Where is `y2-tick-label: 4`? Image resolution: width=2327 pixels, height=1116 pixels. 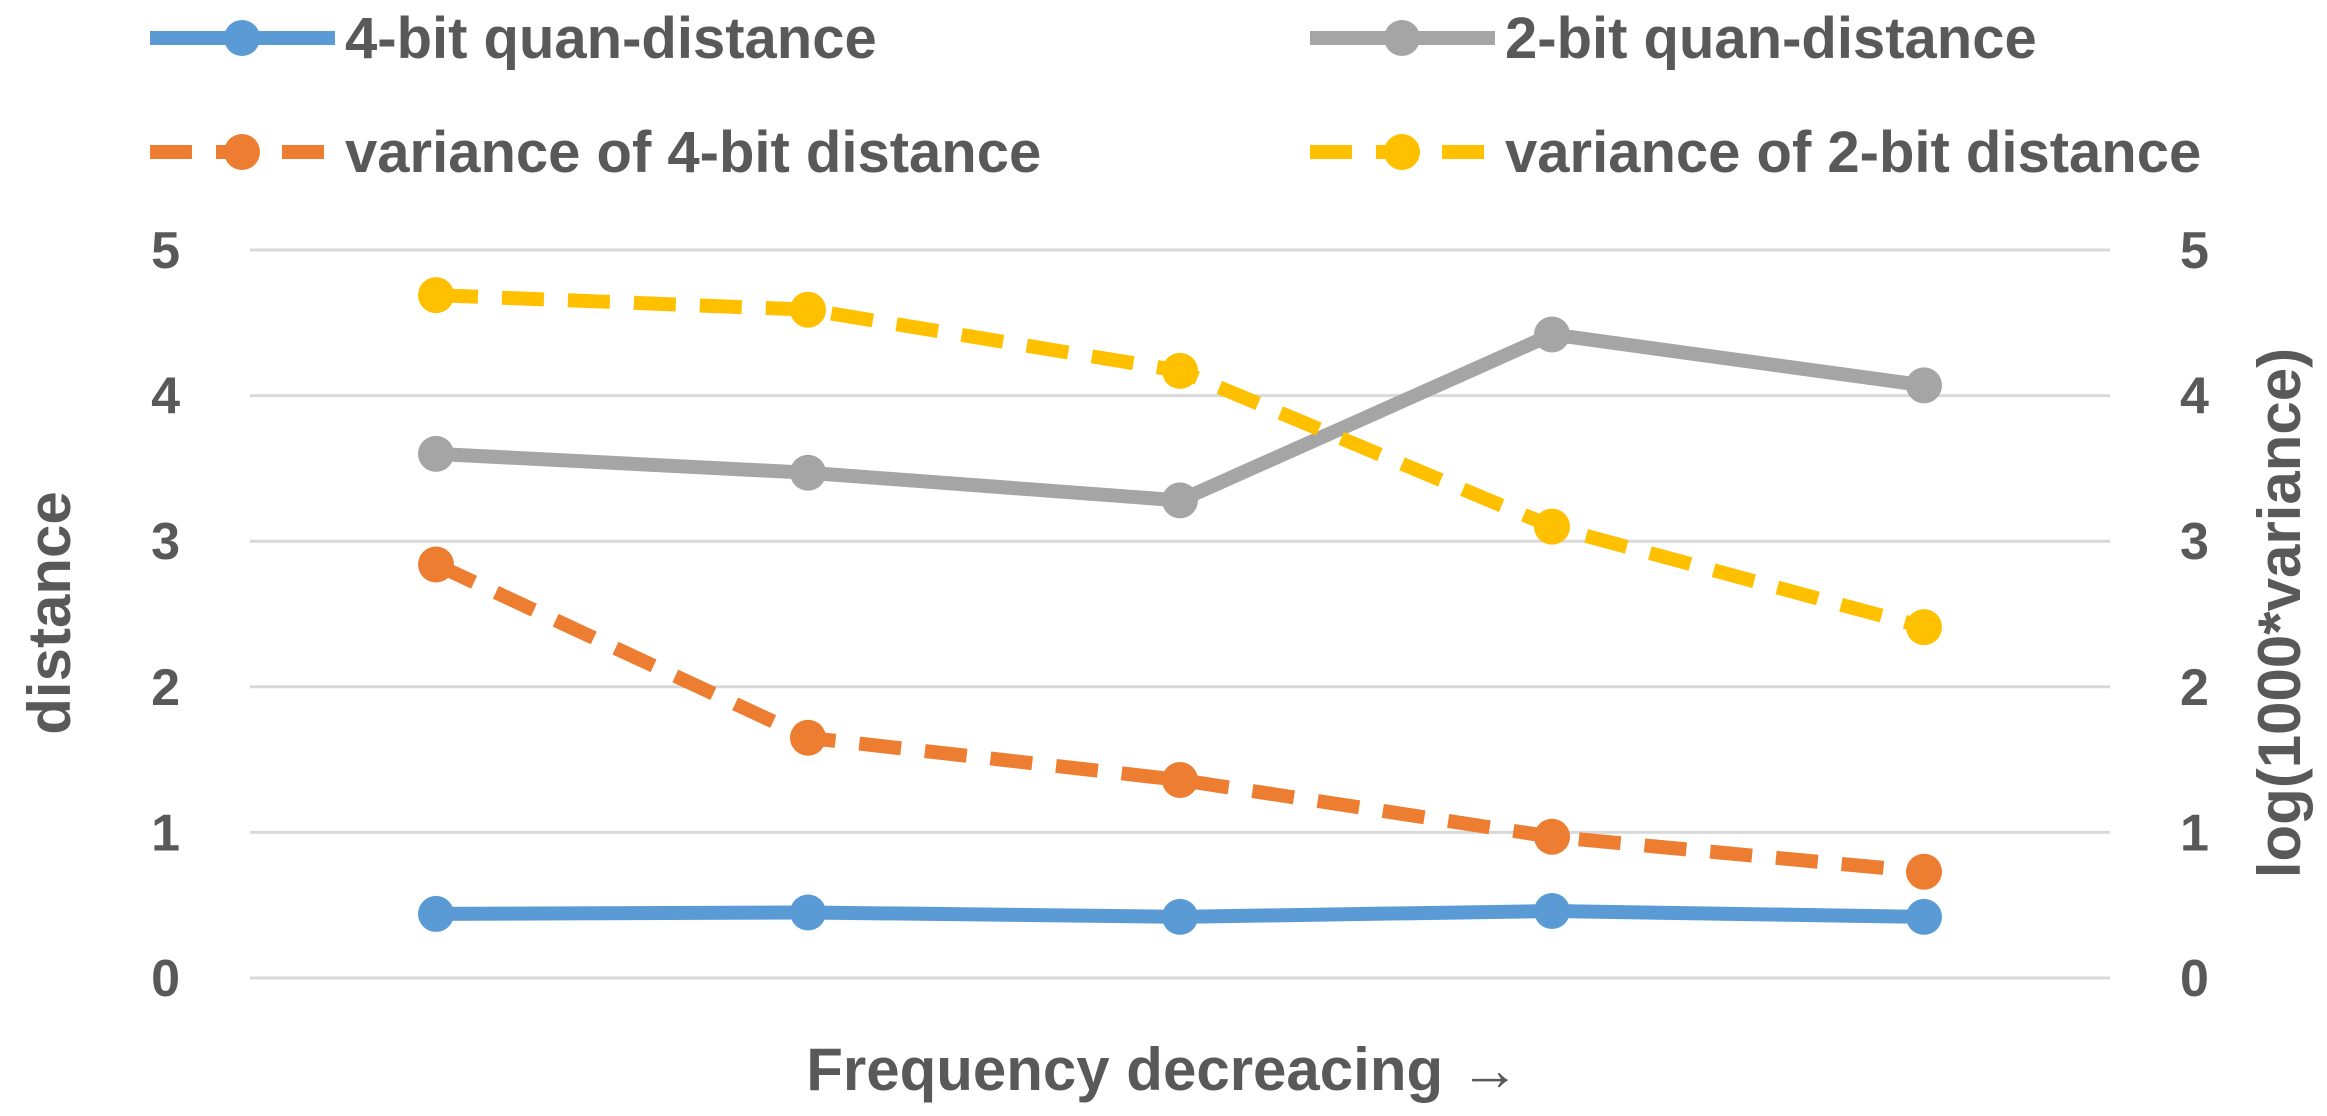 y2-tick-label: 4 is located at coordinates (2194, 397).